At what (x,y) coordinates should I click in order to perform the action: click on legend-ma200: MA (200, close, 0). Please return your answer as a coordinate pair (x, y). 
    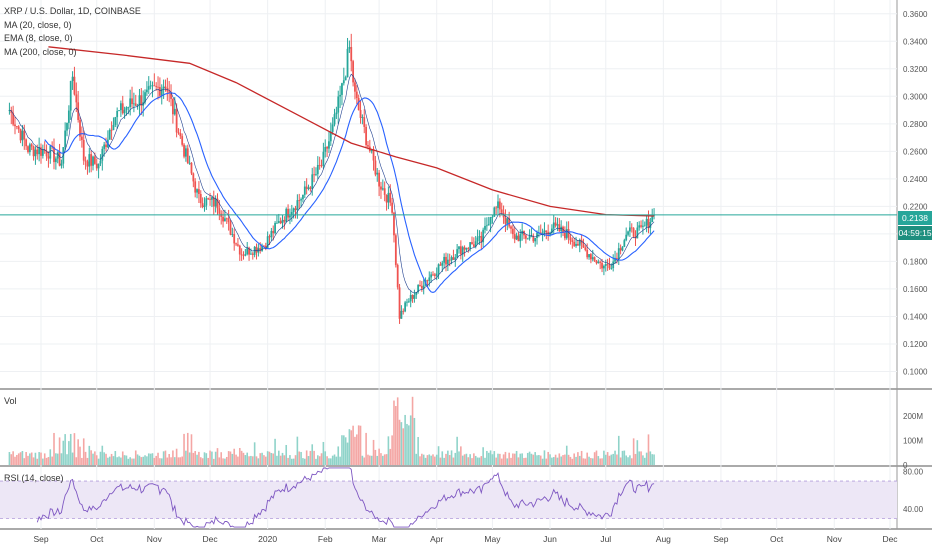
    Looking at the image, I should click on (40, 51).